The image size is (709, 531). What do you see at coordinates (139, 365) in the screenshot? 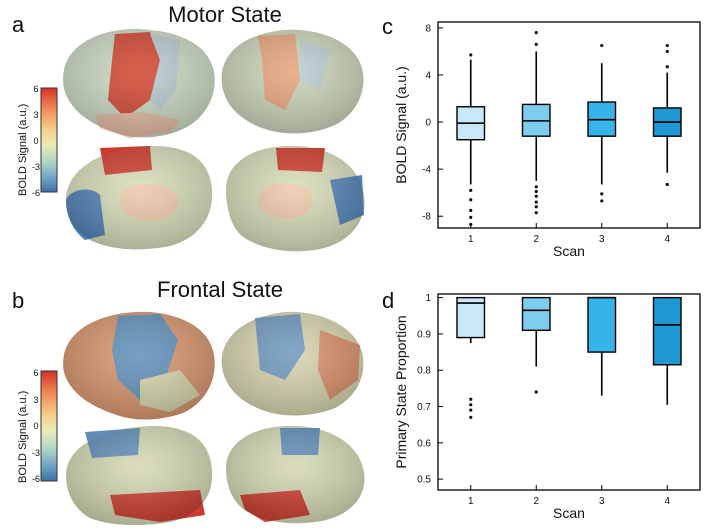
I see `frontal-lateral-left-brain` at bounding box center [139, 365].